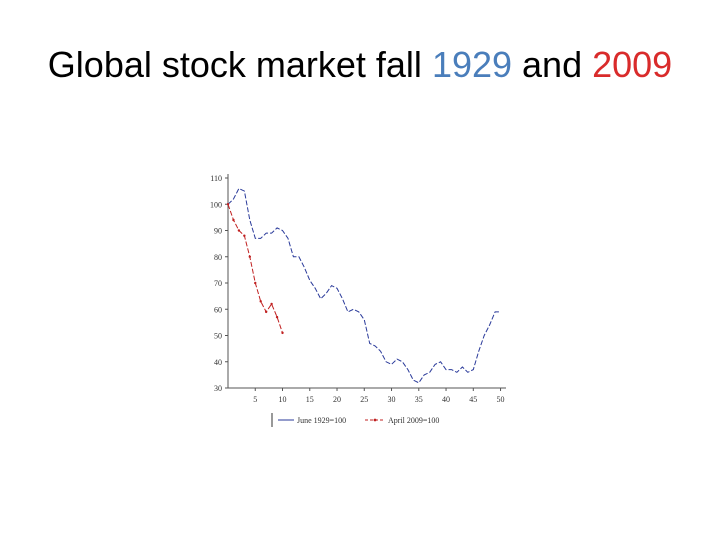 Image resolution: width=720 pixels, height=540 pixels. I want to click on title-prefix: Global stock market fall, so click(239, 64).